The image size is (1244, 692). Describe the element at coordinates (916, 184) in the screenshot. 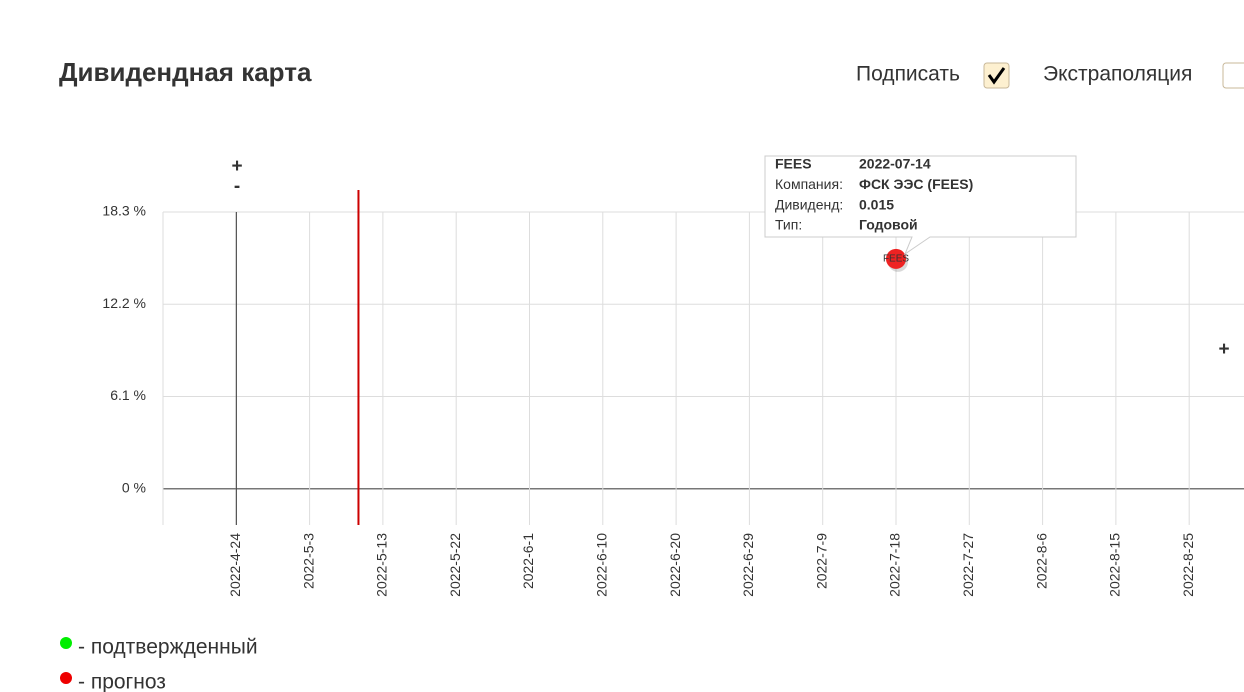

I see `tooltip-value: ФСК ЭЭС (FEES)` at that location.